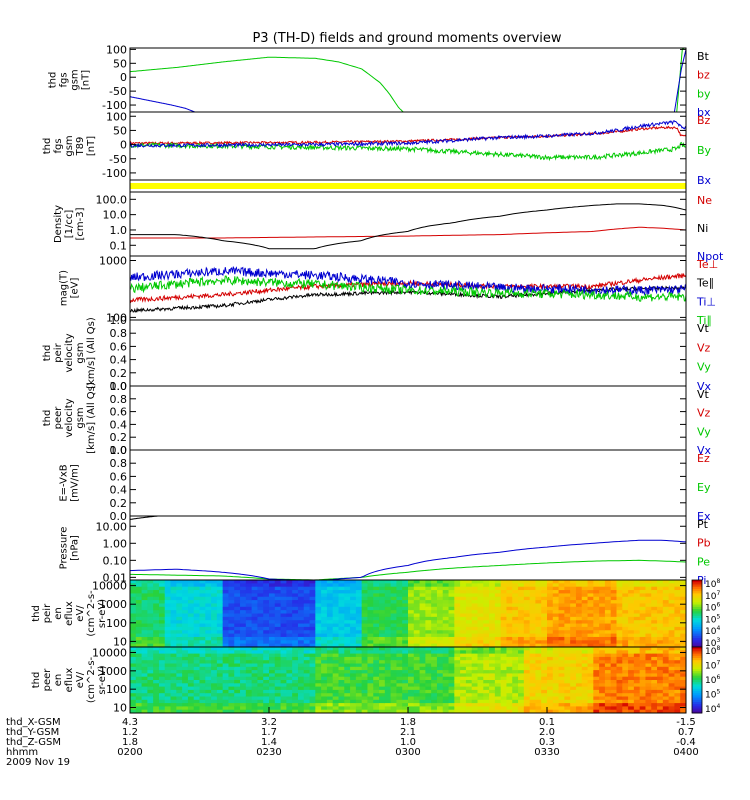  Describe the element at coordinates (712, 608) in the screenshot. I see `colorbar-tick-label: 106` at that location.